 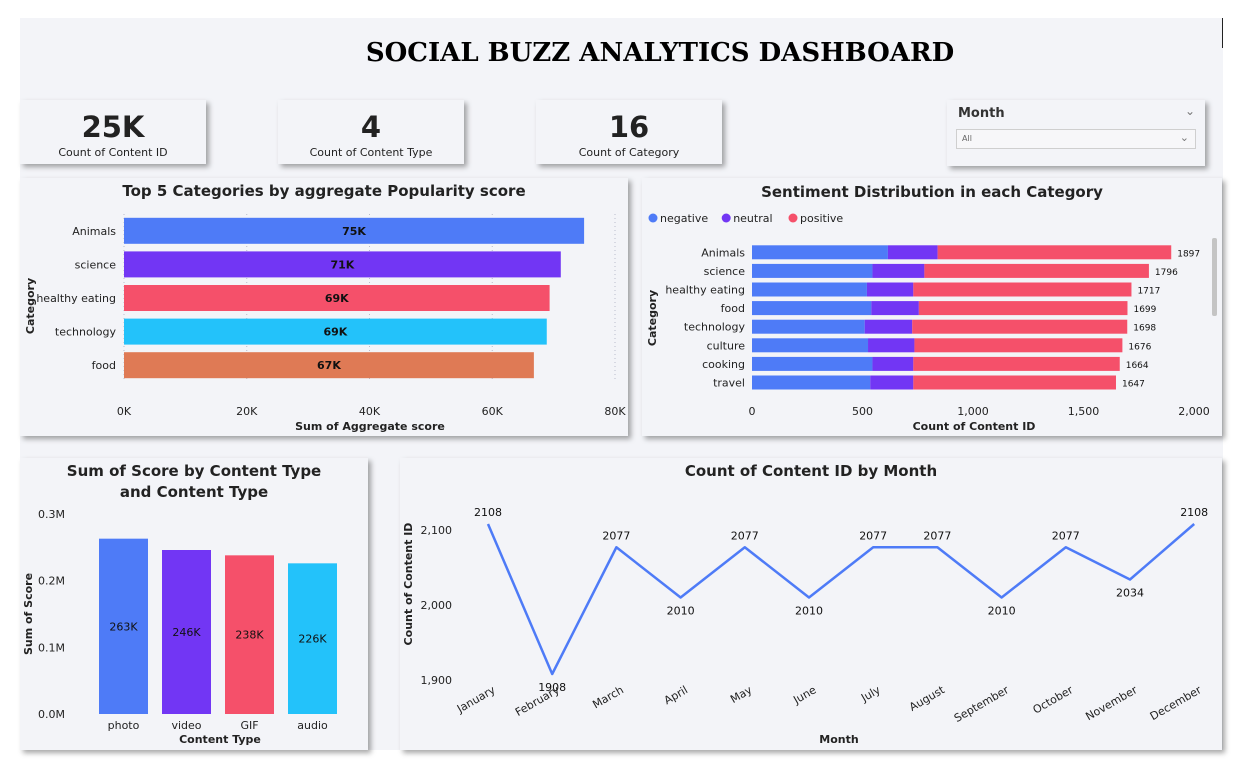 What do you see at coordinates (1130, 593) in the screenshot?
I see `data-label: 2034` at bounding box center [1130, 593].